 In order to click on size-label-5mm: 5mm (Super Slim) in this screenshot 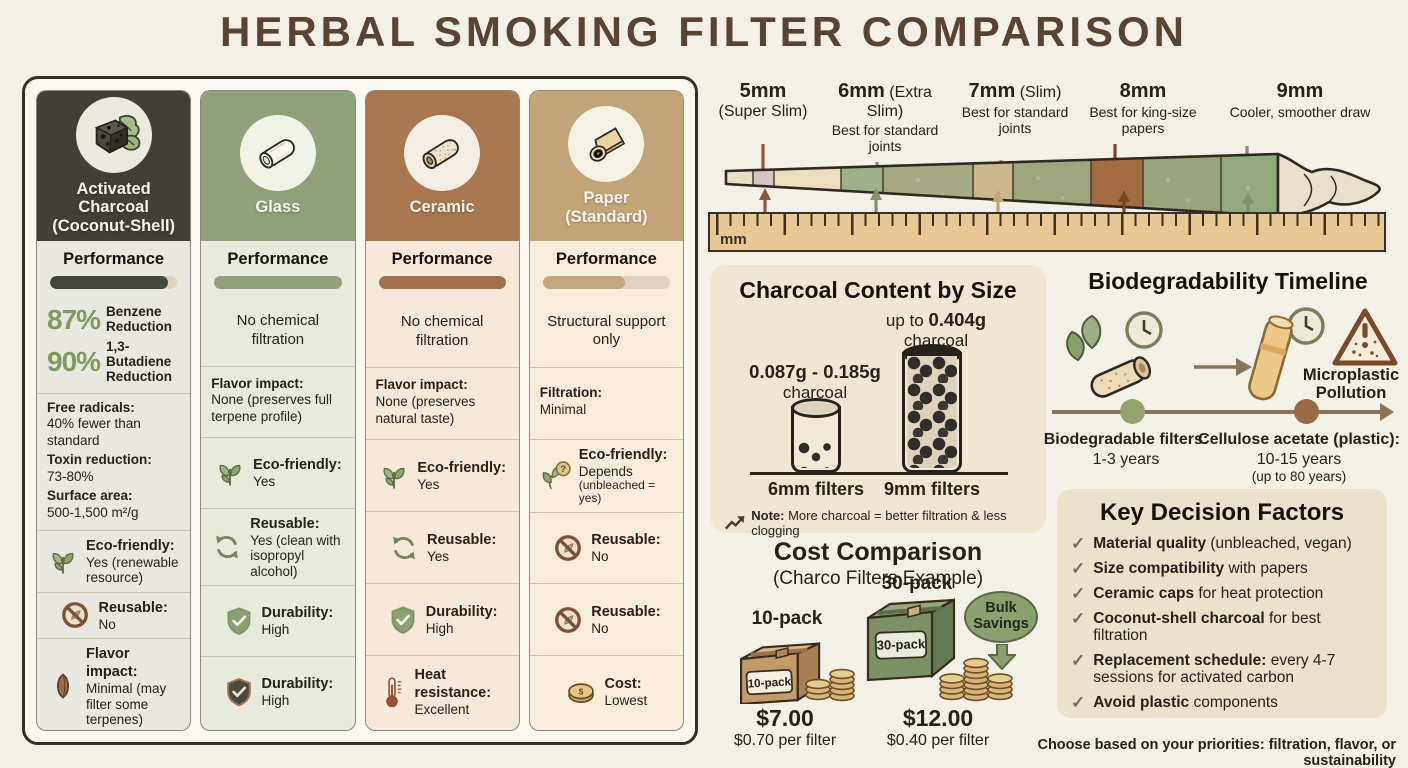, I will do `click(763, 100)`.